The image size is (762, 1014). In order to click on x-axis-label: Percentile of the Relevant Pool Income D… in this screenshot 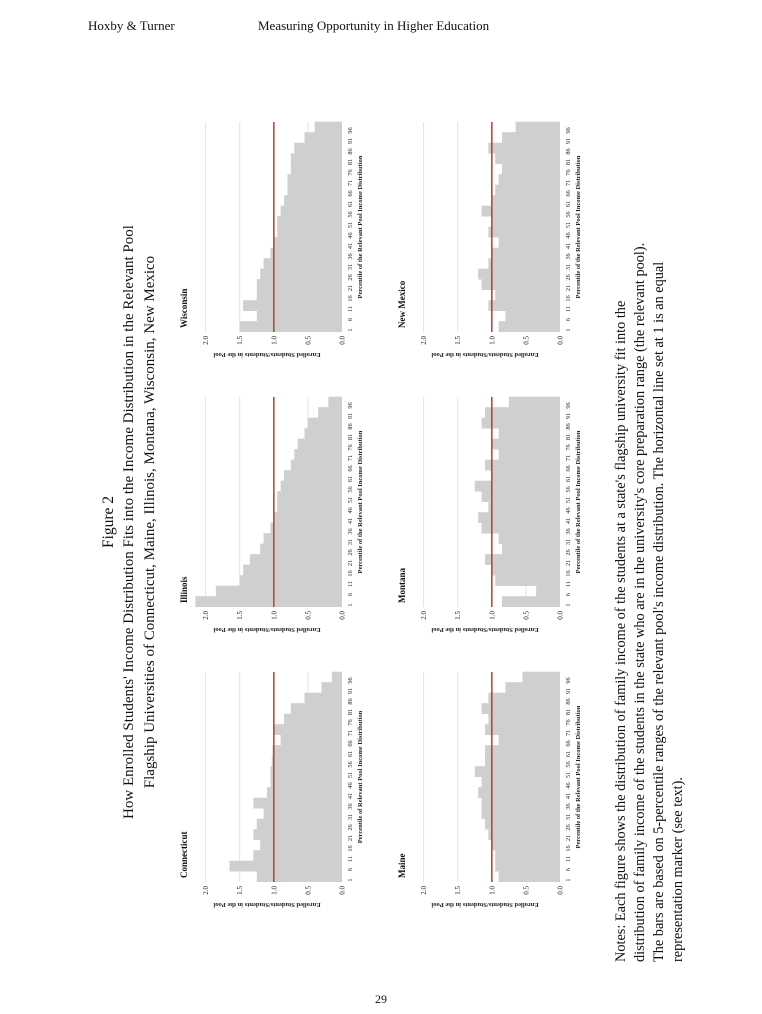, I will do `click(578, 501)`.